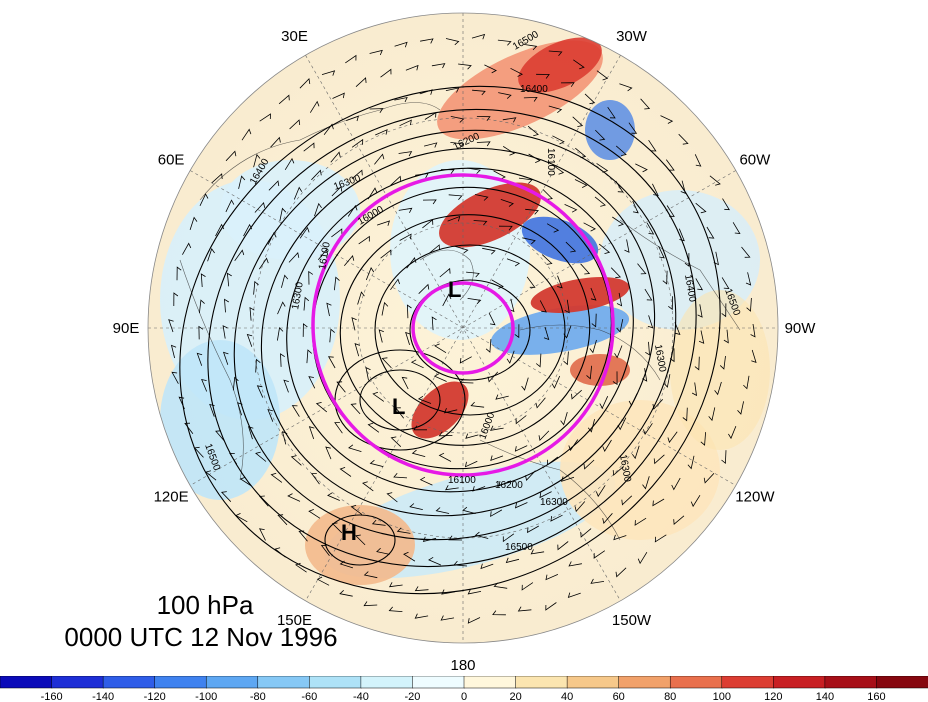 This screenshot has width=928, height=702. I want to click on longitude-label: 90W, so click(801, 328).